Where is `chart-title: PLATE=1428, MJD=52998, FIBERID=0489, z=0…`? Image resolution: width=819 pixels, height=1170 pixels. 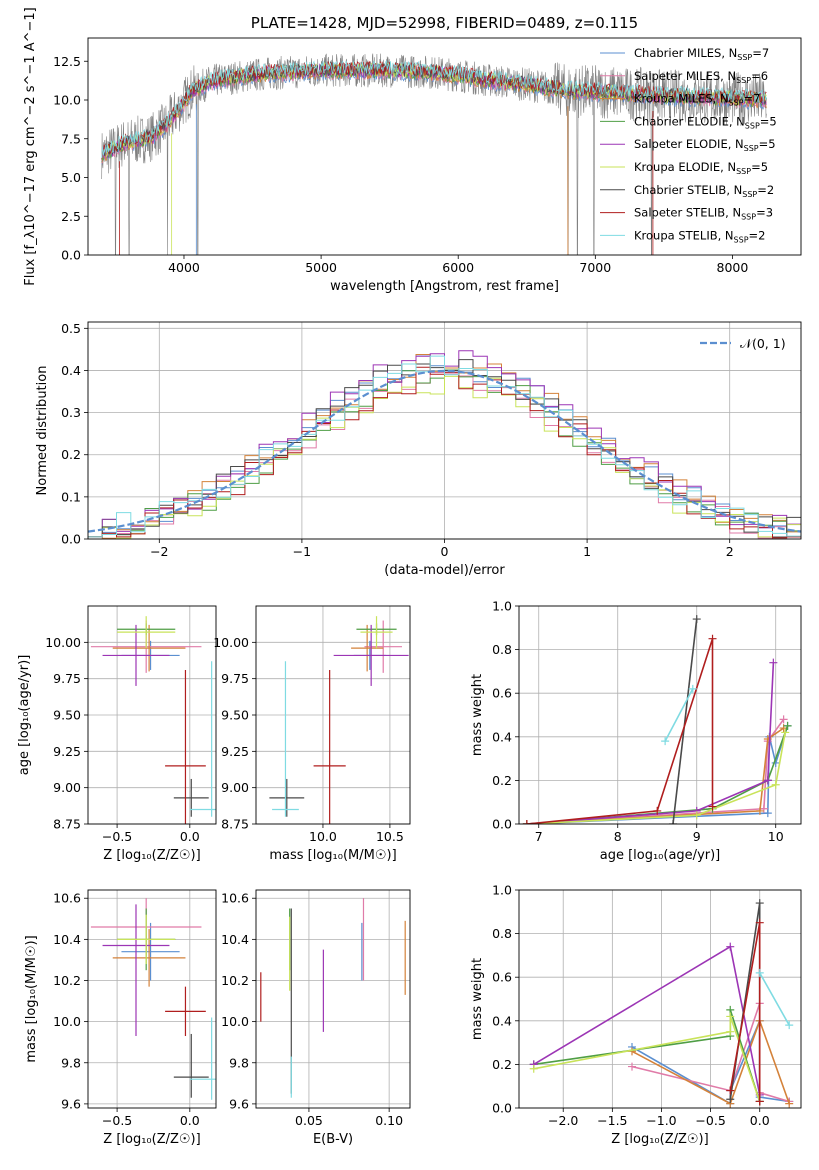
chart-title: PLATE=1428, MJD=52998, FIBERID=0489, z=0… is located at coordinates (444, 23).